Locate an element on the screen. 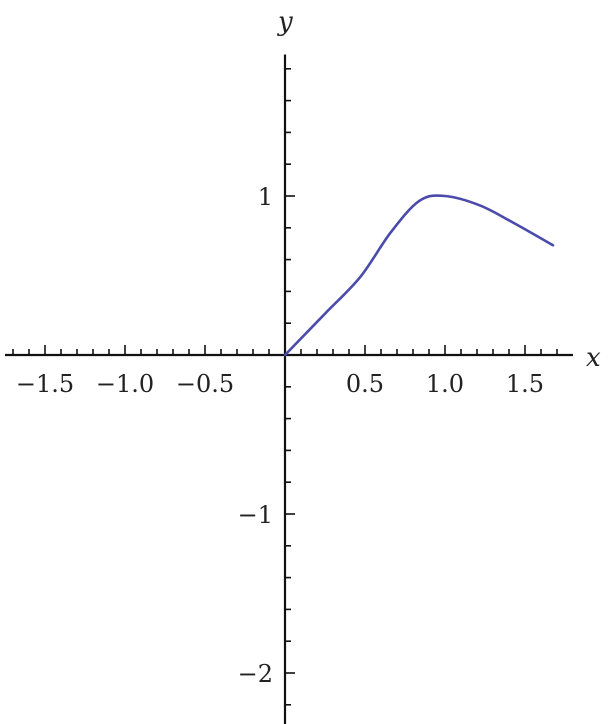 The image size is (608, 724). y-tick-label: −2 is located at coordinates (255, 674).